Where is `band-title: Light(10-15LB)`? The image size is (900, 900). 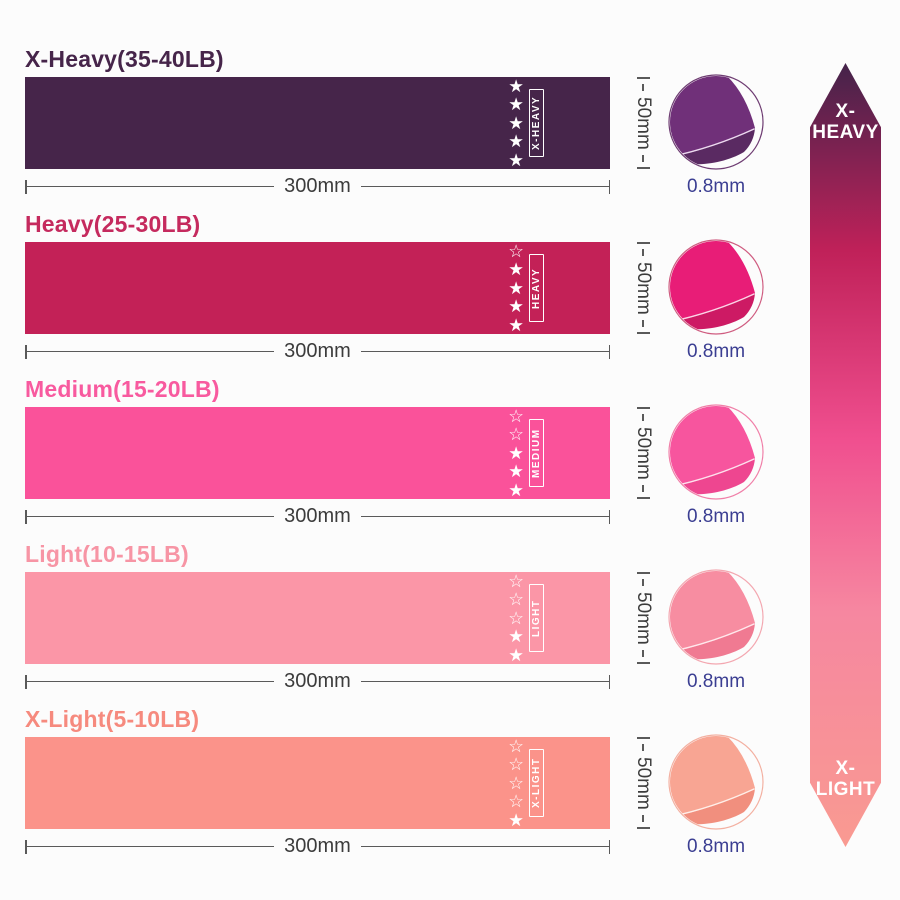
band-title: Light(10-15LB) is located at coordinates (107, 554).